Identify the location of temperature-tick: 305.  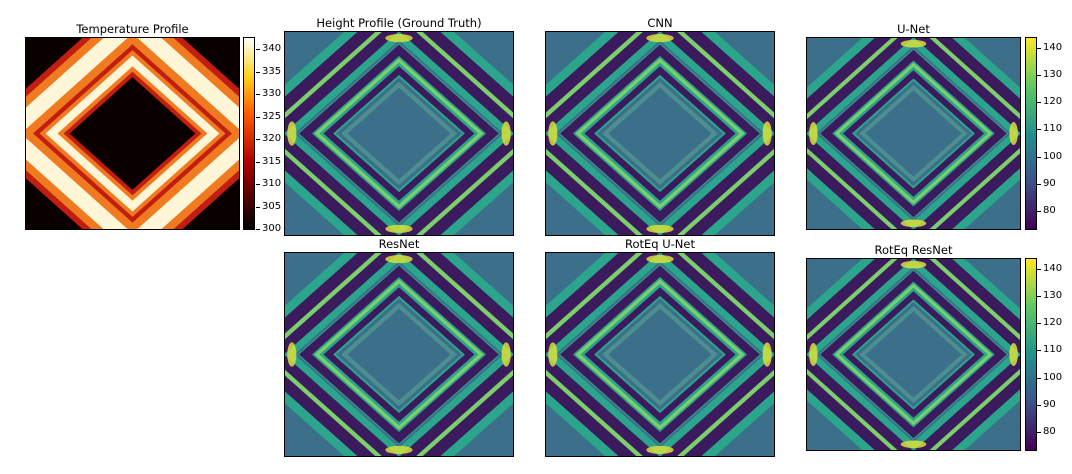
(268, 206).